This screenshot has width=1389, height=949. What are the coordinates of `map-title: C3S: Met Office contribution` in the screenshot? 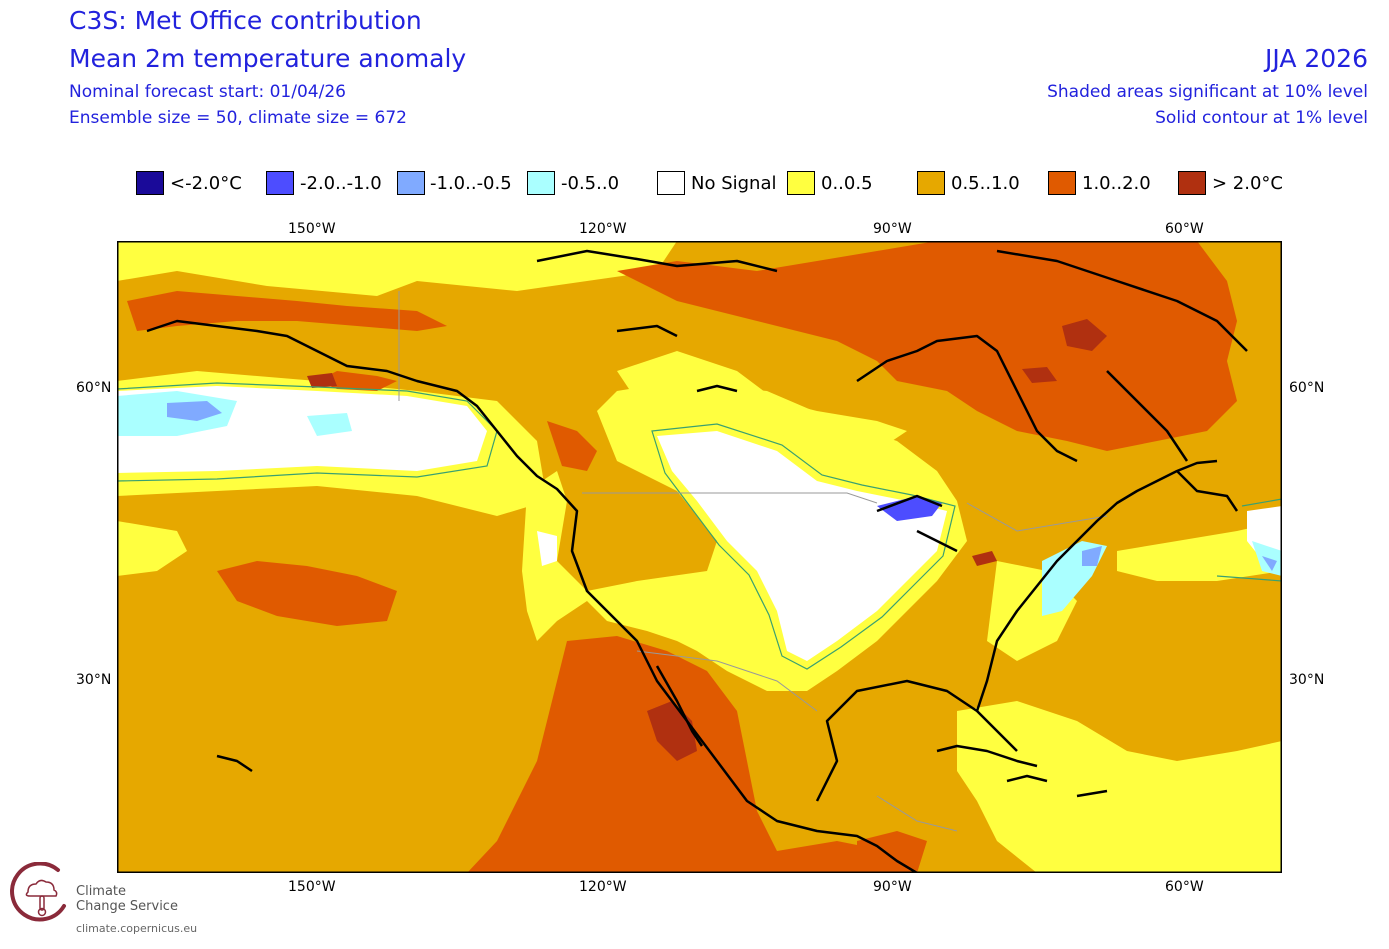 It's located at (245, 20).